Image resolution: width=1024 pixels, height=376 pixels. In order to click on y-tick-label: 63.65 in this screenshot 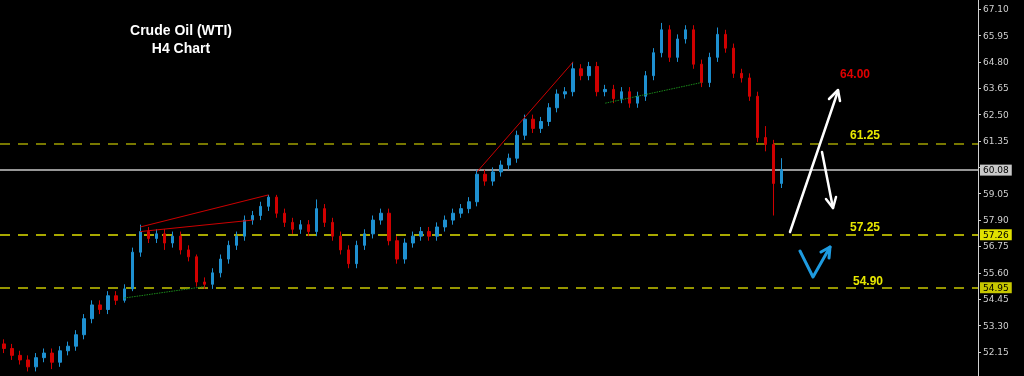, I will do `click(996, 88)`.